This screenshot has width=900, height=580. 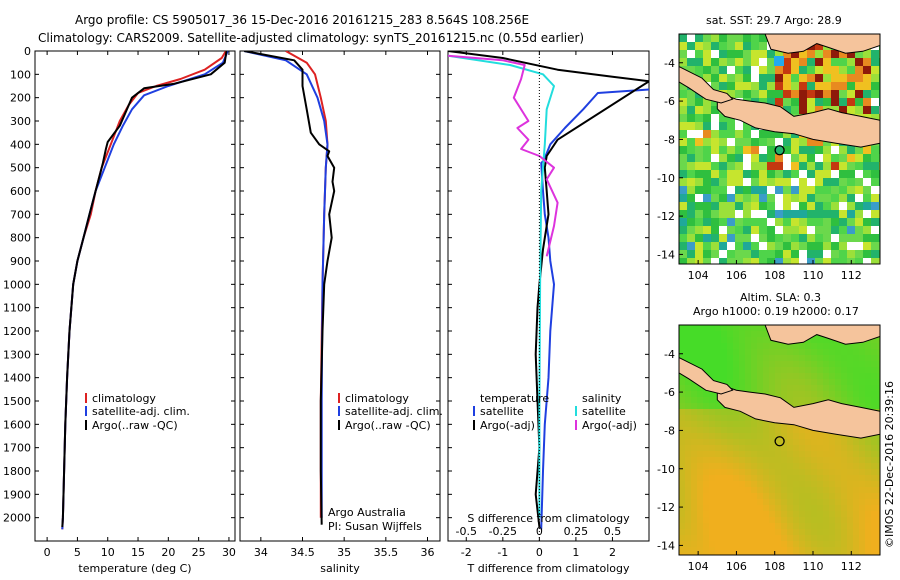 What do you see at coordinates (539, 552) in the screenshot?
I see `x-tick-label: 0` at bounding box center [539, 552].